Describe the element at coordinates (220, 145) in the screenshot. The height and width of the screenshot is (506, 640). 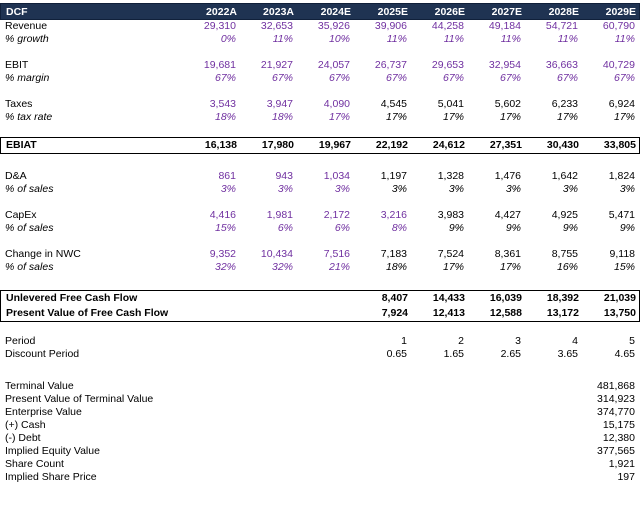
I see `value-cell: 16,138` at that location.